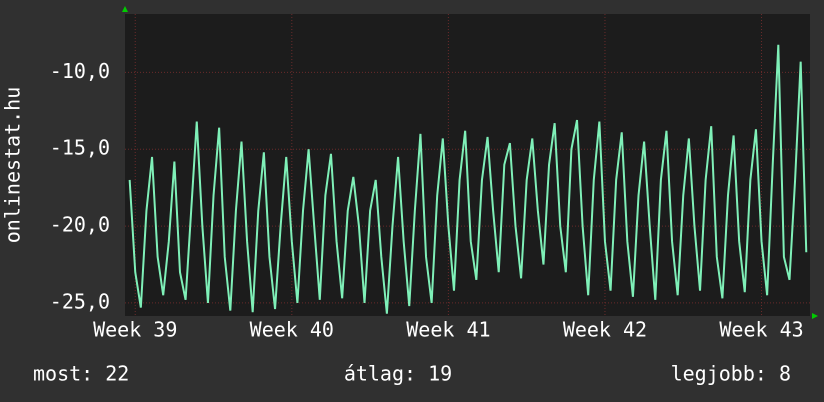 The width and height of the screenshot is (824, 402). Describe the element at coordinates (135, 330) in the screenshot. I see `x-tick-label: Week 39` at that location.